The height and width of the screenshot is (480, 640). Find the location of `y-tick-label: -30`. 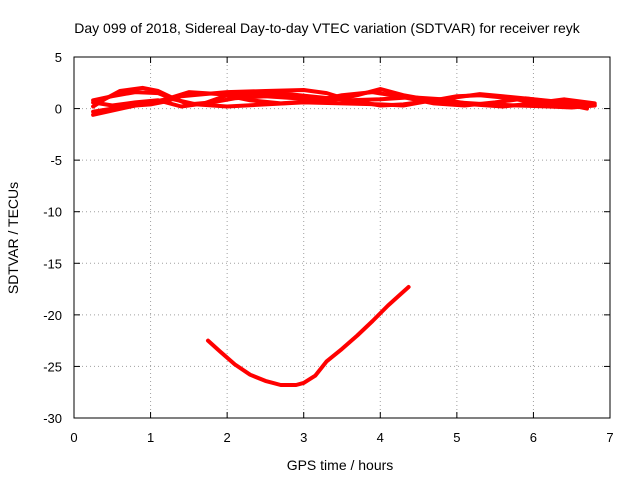

y-tick-label: -30 is located at coordinates (52, 418).